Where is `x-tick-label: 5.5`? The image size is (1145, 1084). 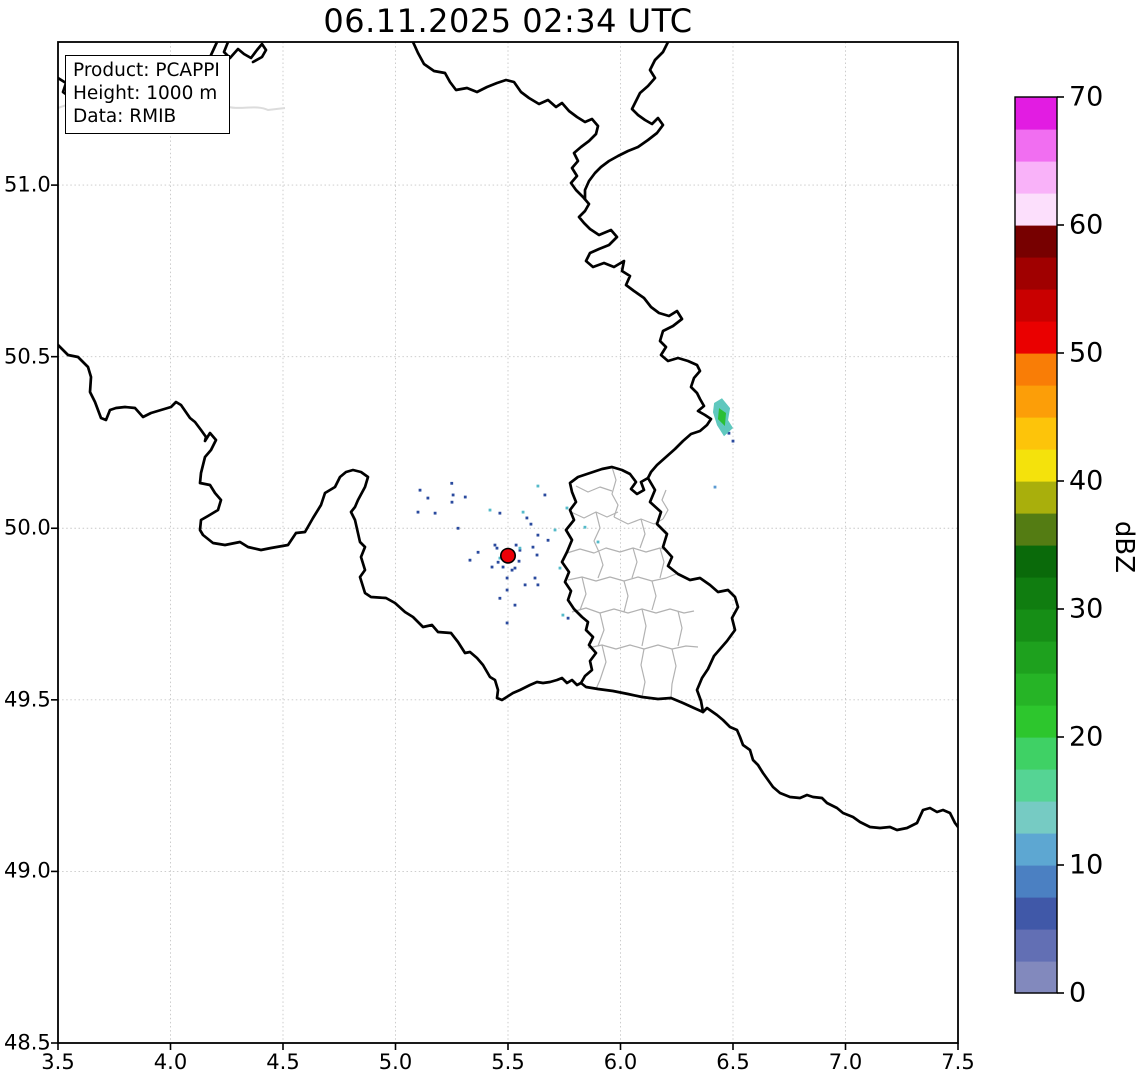 x-tick-label: 5.5 is located at coordinates (508, 1062).